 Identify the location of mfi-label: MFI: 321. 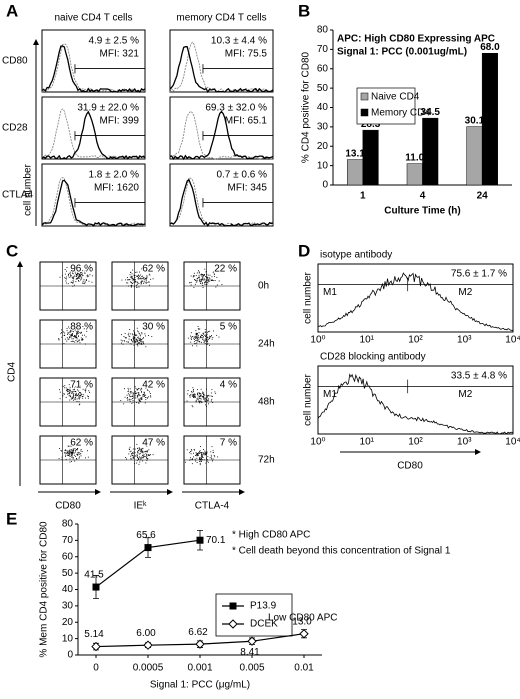
(120, 54).